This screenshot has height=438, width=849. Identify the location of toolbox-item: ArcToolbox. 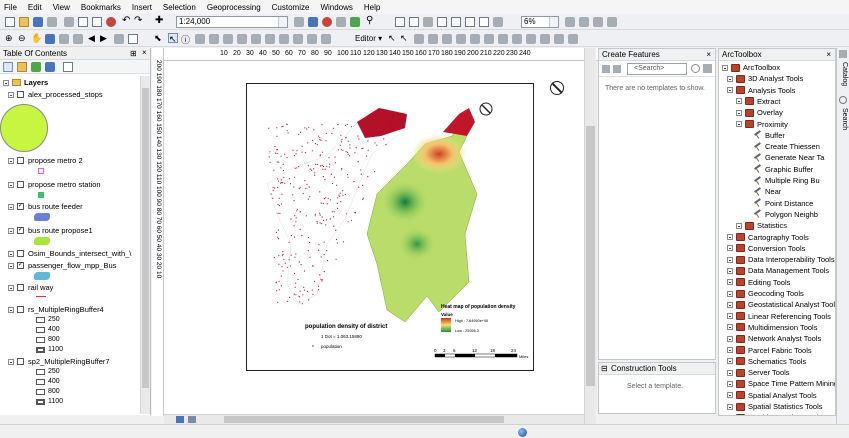
(751, 67).